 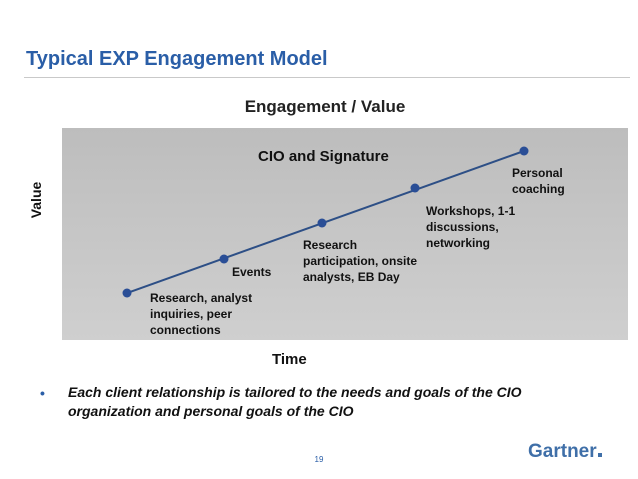 What do you see at coordinates (323, 156) in the screenshot?
I see `segment-title: CIO and Signature` at bounding box center [323, 156].